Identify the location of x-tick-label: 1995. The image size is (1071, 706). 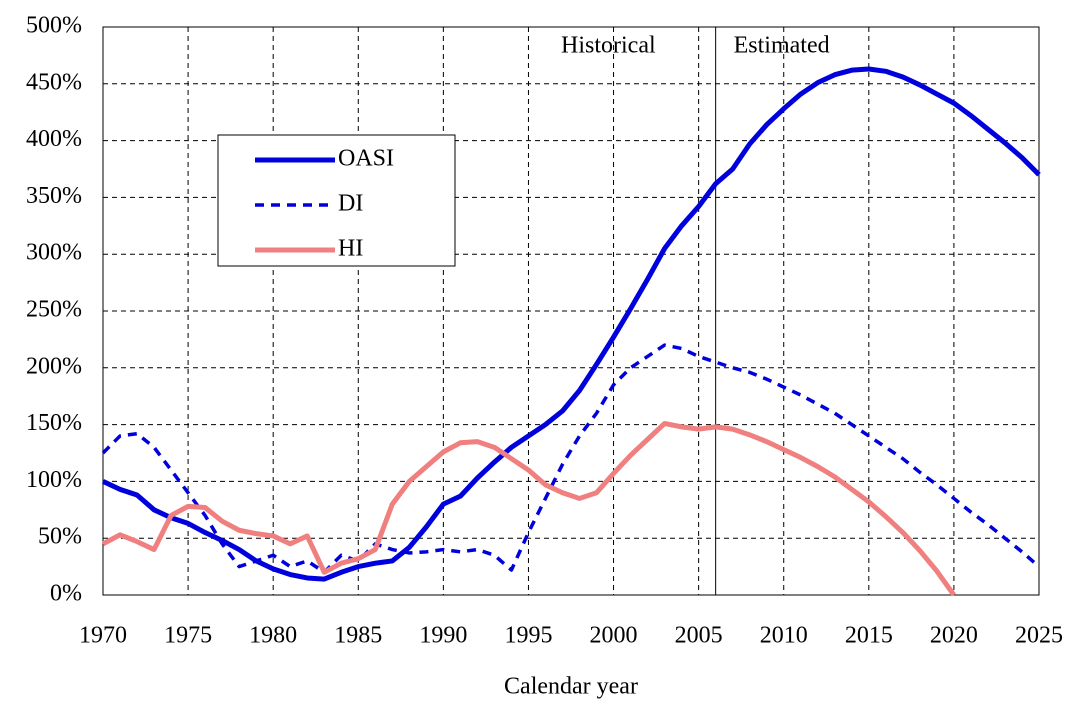
(528, 636).